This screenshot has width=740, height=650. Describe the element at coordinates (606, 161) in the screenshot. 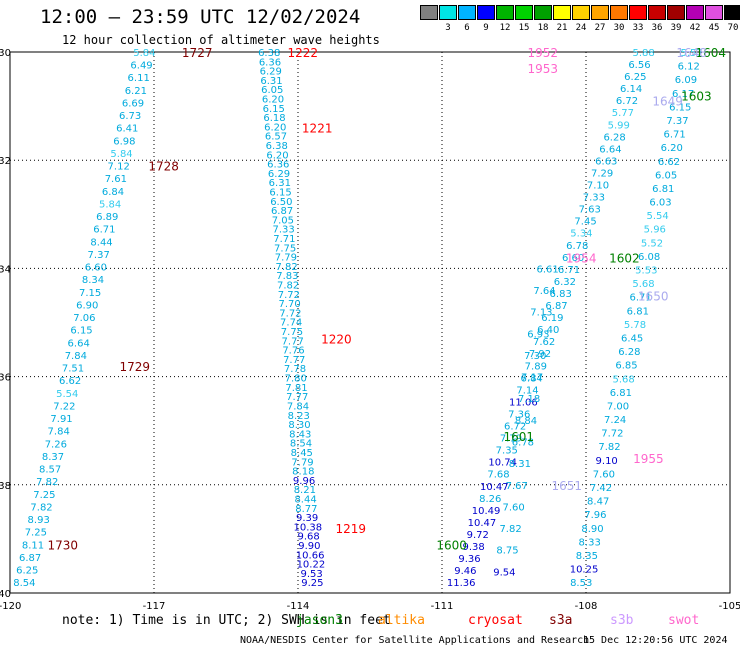

I see `wave-height-value: 6.63` at that location.